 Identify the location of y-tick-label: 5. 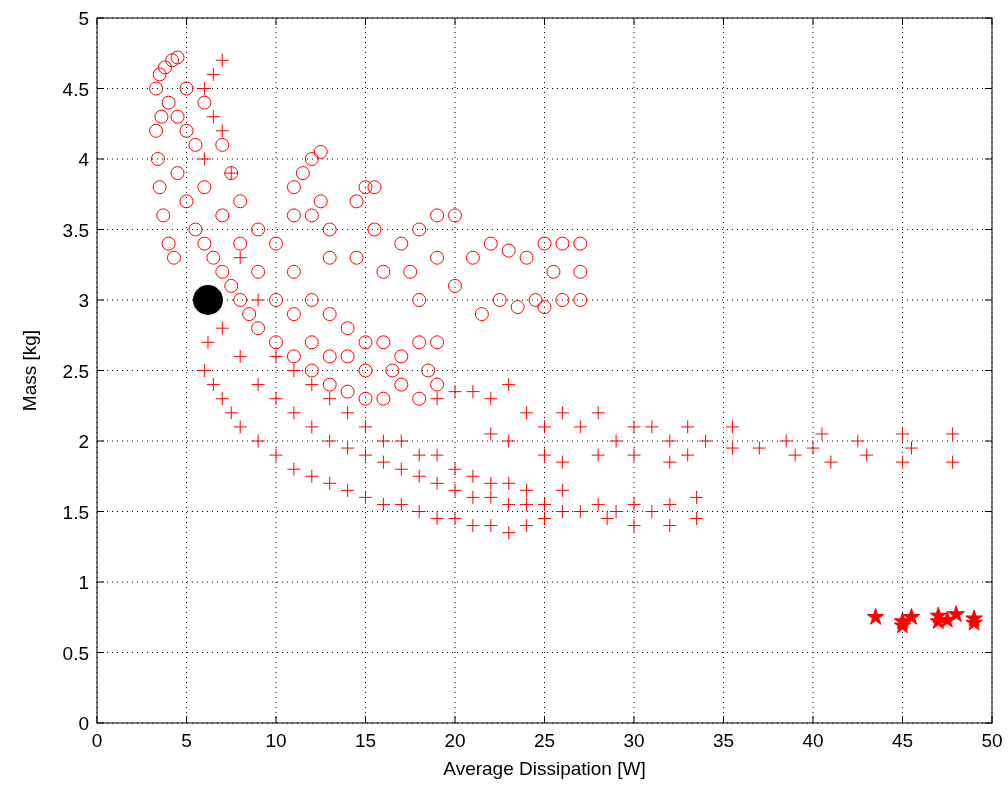
(83, 18).